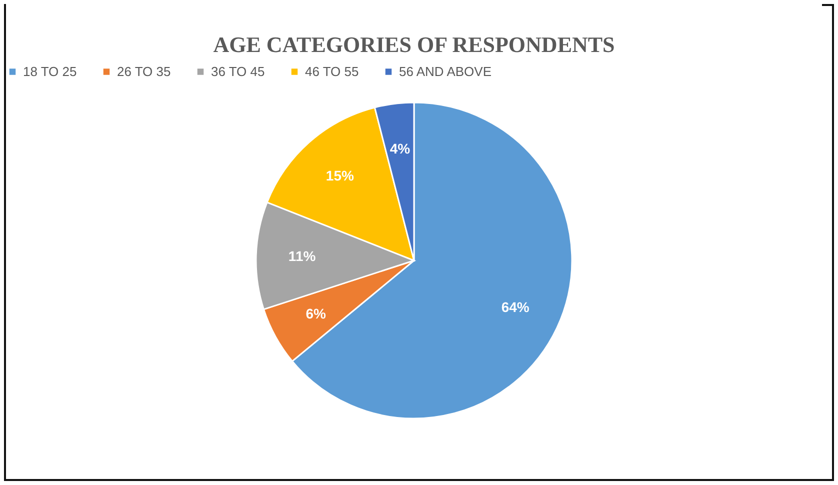 This screenshot has width=838, height=485. Describe the element at coordinates (332, 71) in the screenshot. I see `legend-label: 46 TO 55` at that location.